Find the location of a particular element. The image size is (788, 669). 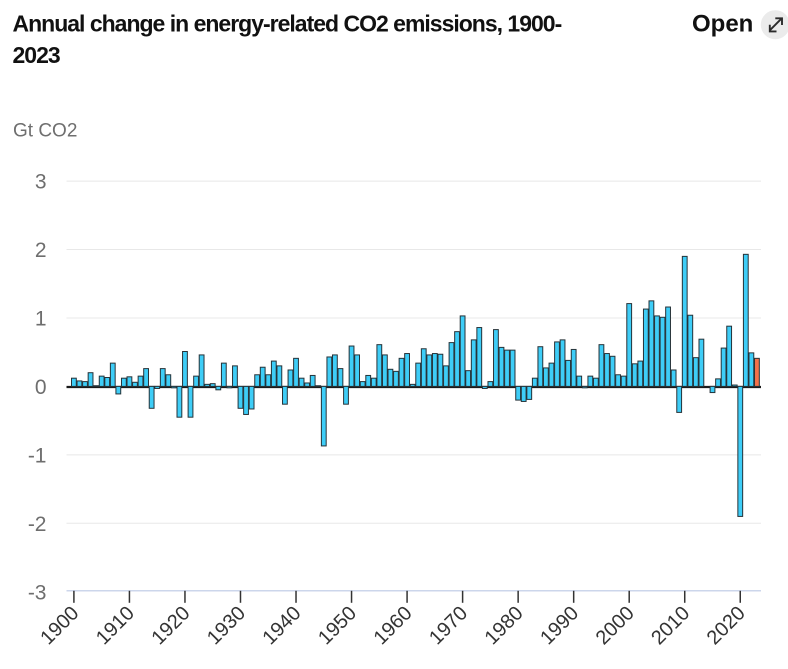

svg-text: 2 is located at coordinates (41, 250).